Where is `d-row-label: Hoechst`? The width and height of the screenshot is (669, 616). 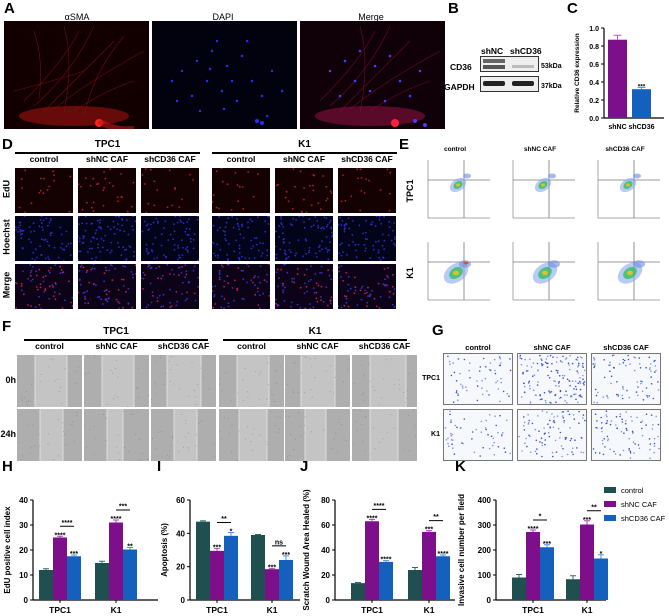 d-row-label: Hoechst is located at coordinates (6, 237).